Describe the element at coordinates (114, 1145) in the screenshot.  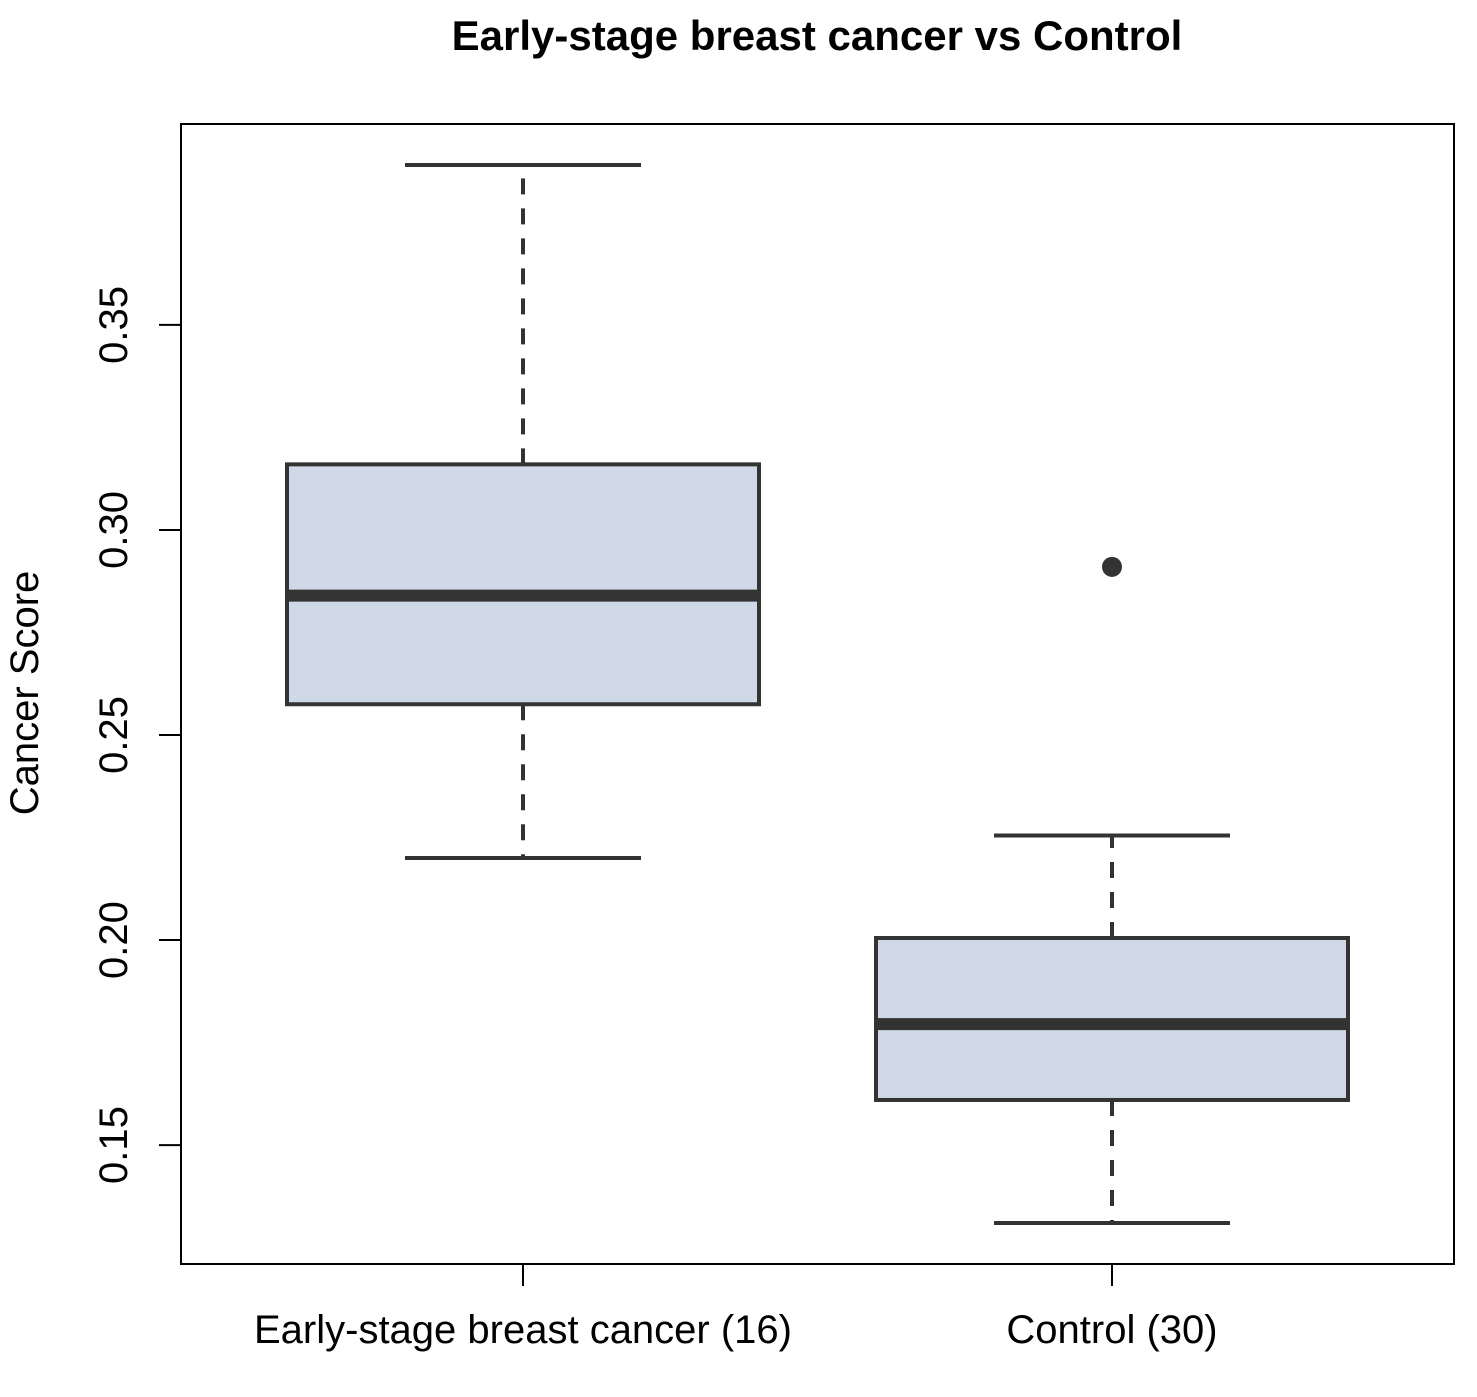
I see `y-tick-label: 0.15` at that location.